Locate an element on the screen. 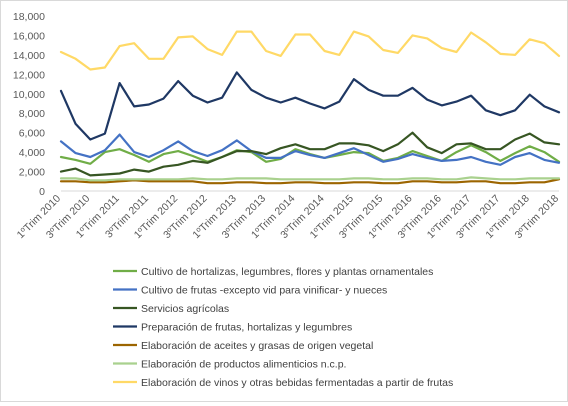  y-tick-label: 12,000 is located at coordinates (29, 75).